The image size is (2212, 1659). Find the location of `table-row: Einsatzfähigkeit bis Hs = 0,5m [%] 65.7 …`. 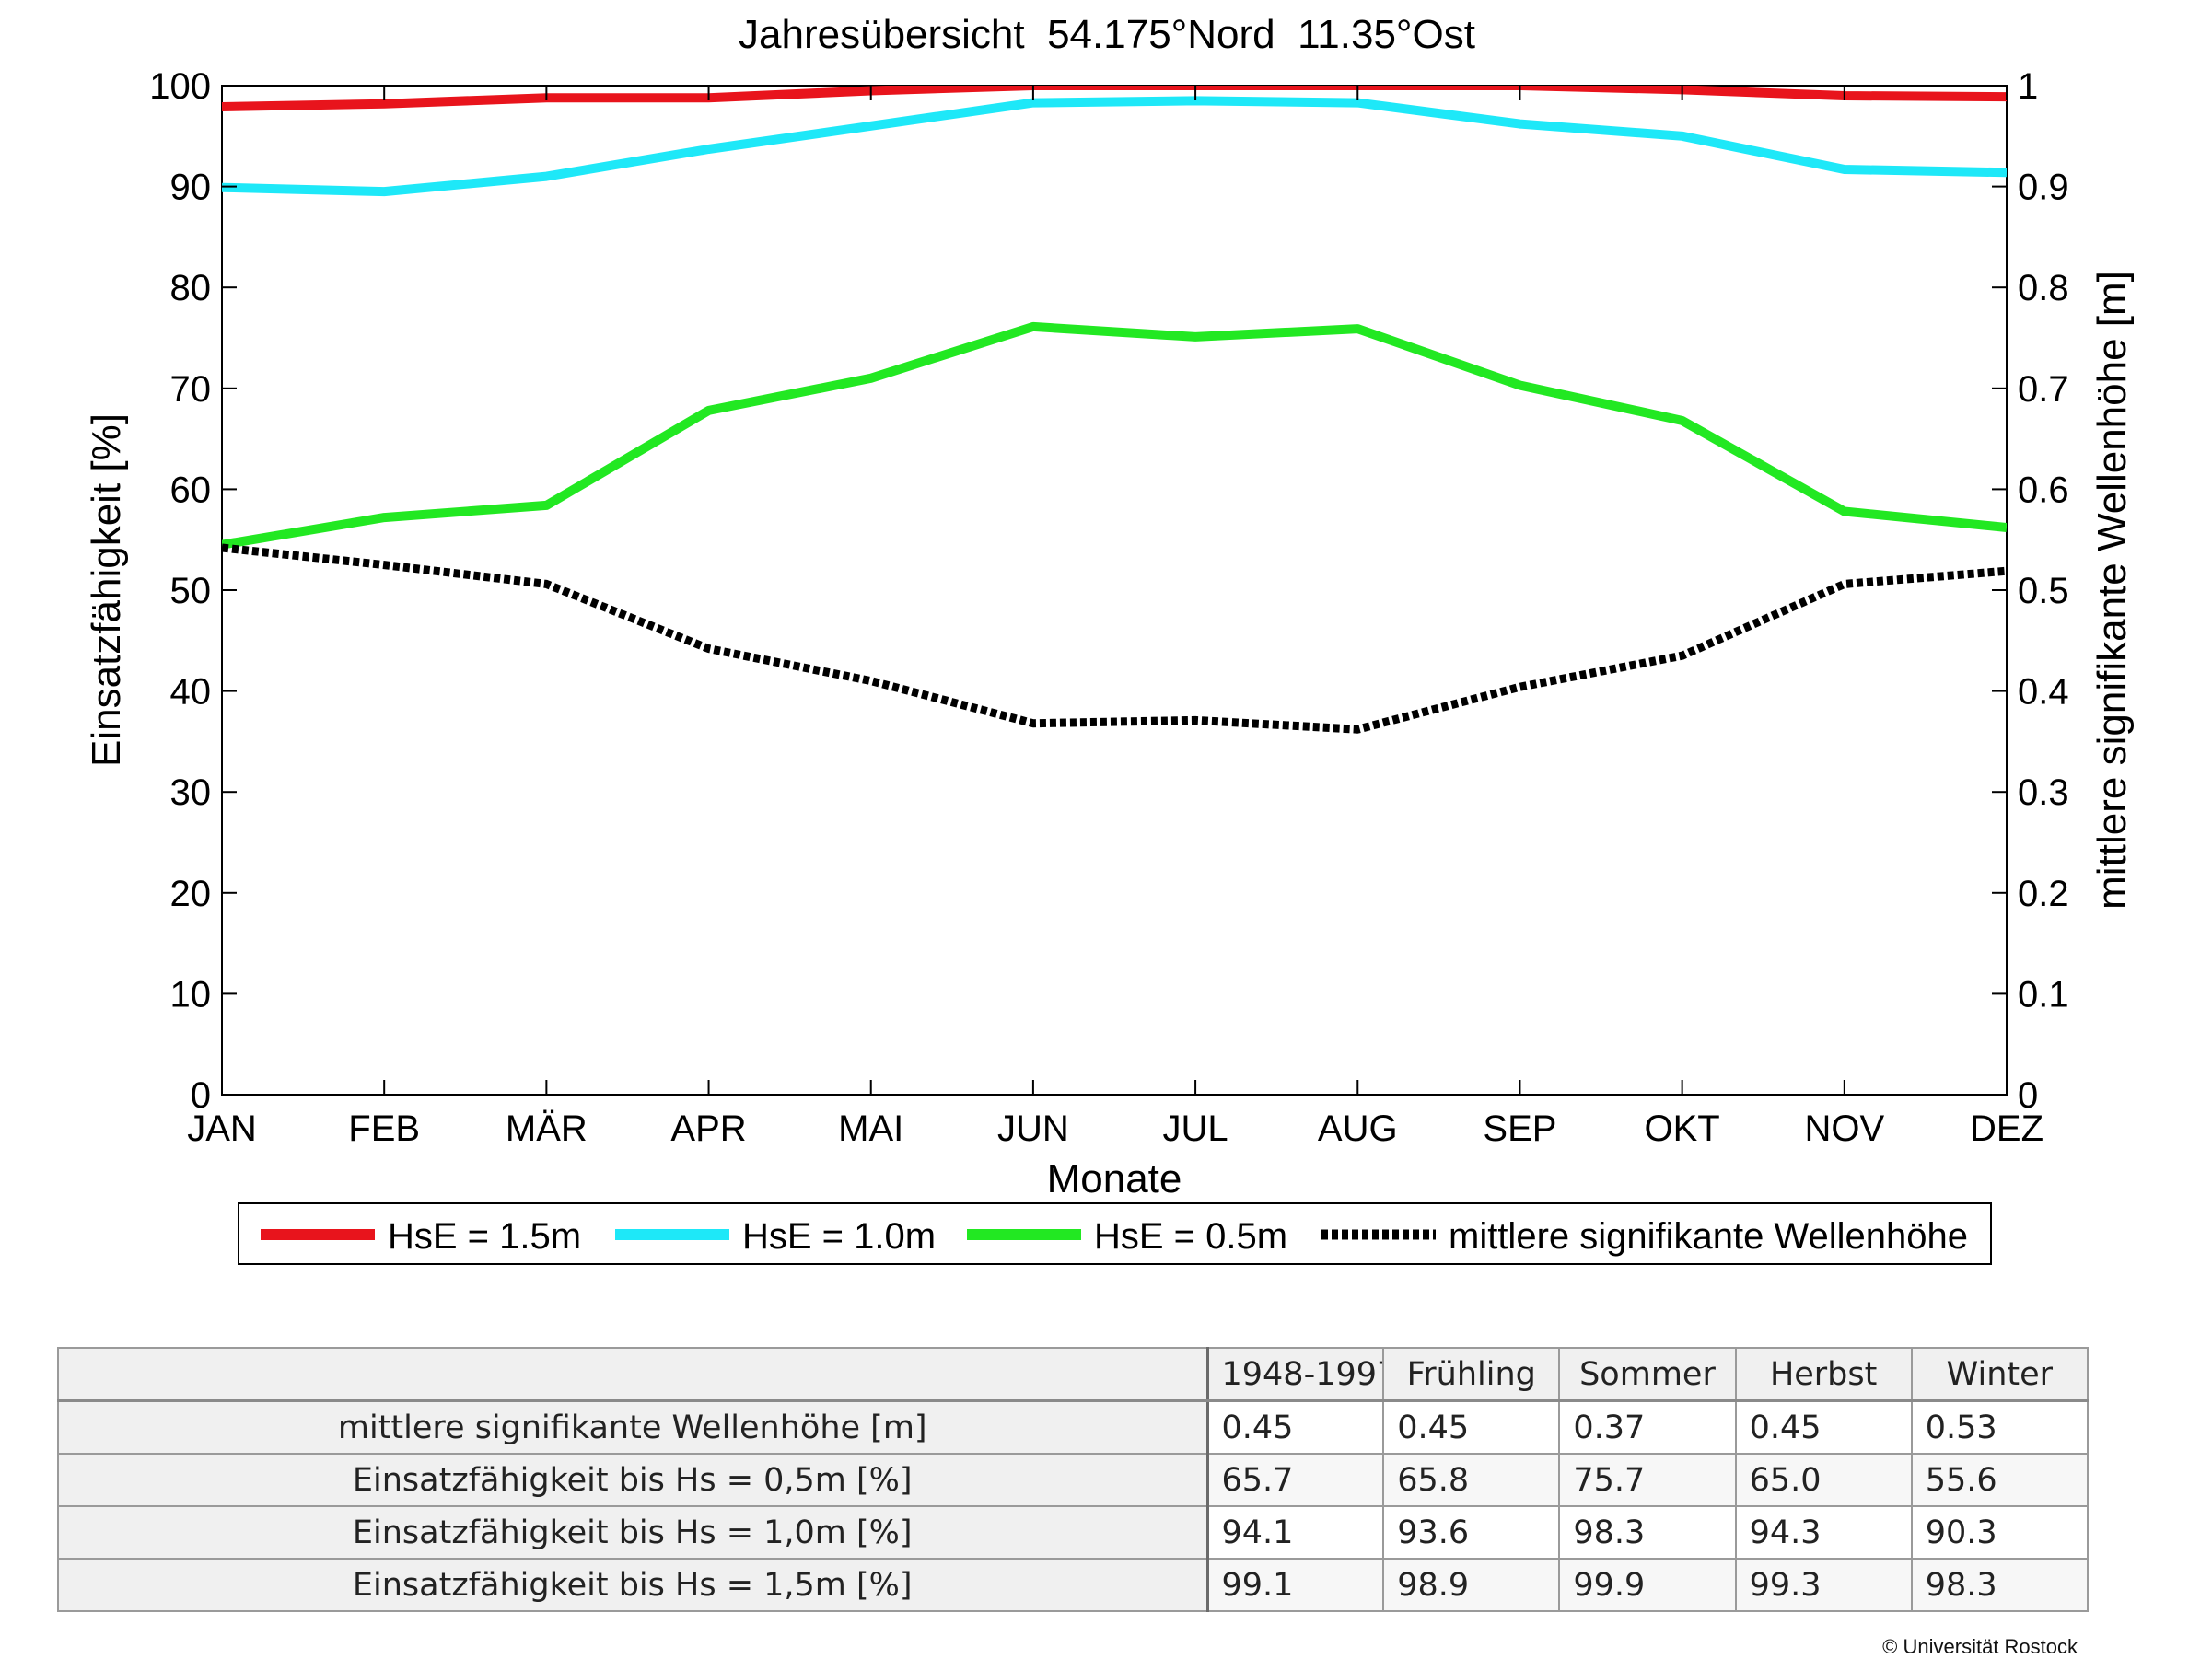

table-row: Einsatzfähigkeit bis Hs = 0,5m [%] 65.7 … is located at coordinates (1073, 1480).